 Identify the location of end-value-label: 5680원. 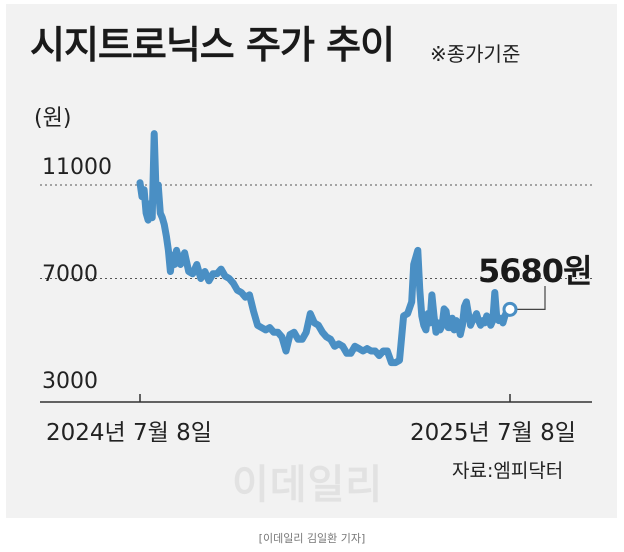
(535, 271).